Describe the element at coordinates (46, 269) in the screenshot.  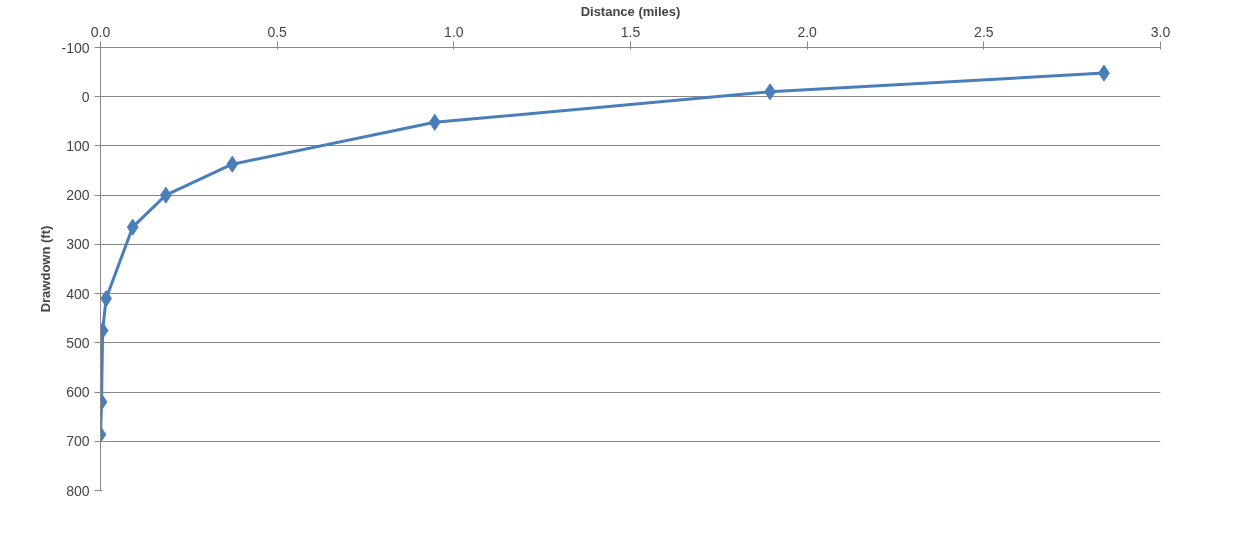
I see `y-axis-title: Drawdown (ft)` at that location.